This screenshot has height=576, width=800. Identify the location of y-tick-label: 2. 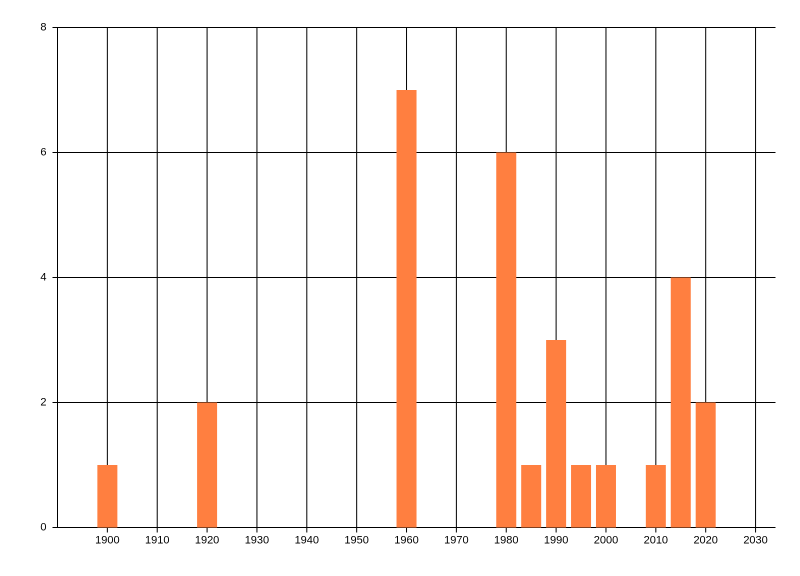
(43, 402).